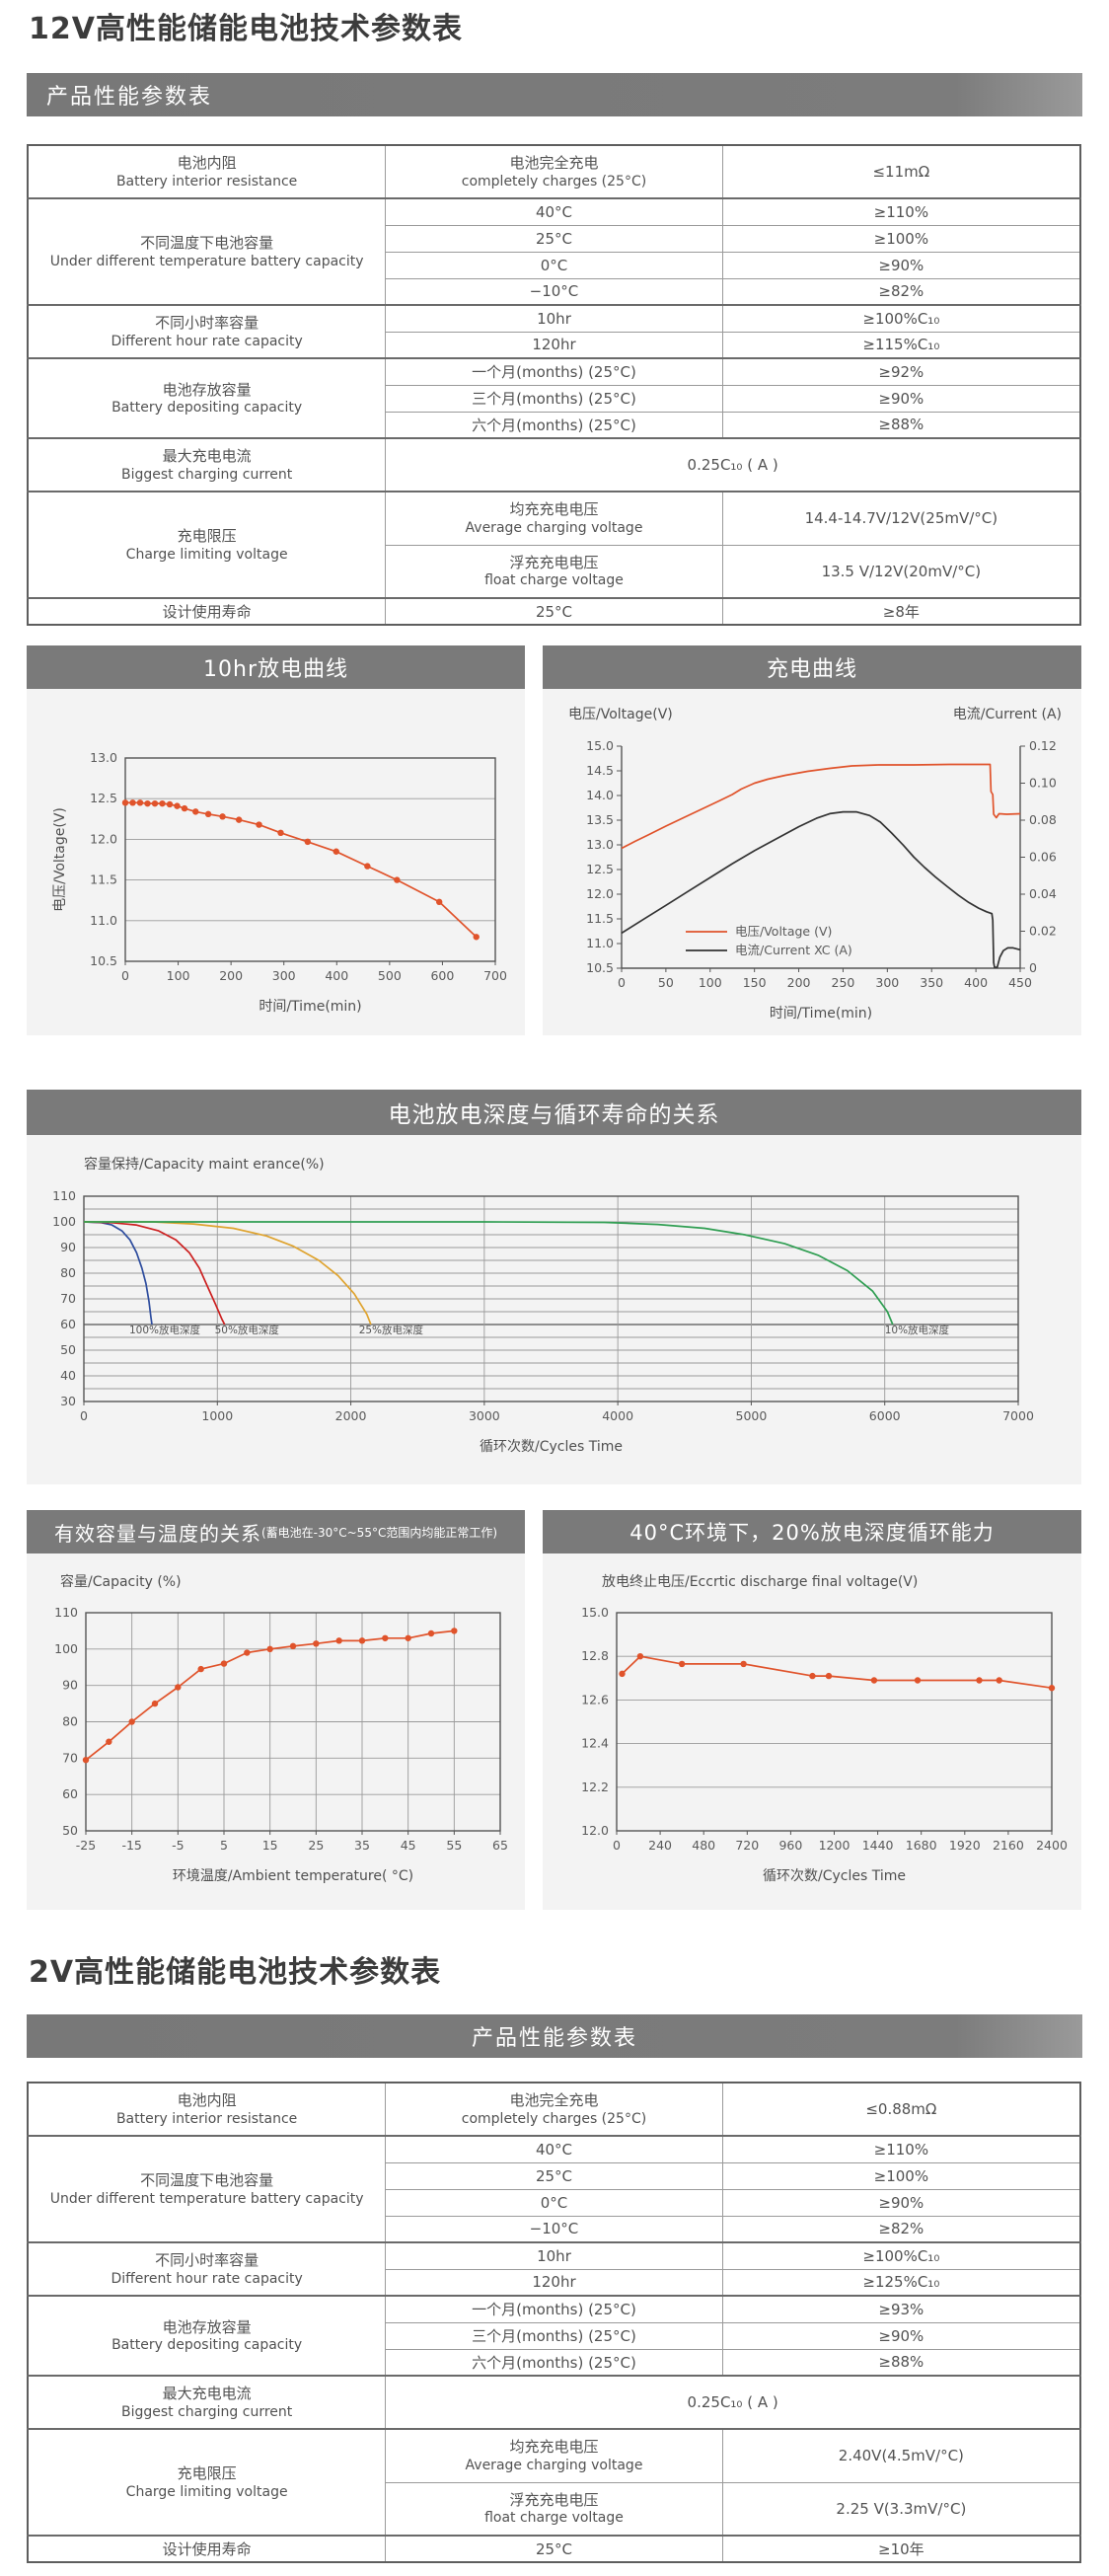  Describe the element at coordinates (595, 1787) in the screenshot. I see `svg-text: 12.2` at that location.